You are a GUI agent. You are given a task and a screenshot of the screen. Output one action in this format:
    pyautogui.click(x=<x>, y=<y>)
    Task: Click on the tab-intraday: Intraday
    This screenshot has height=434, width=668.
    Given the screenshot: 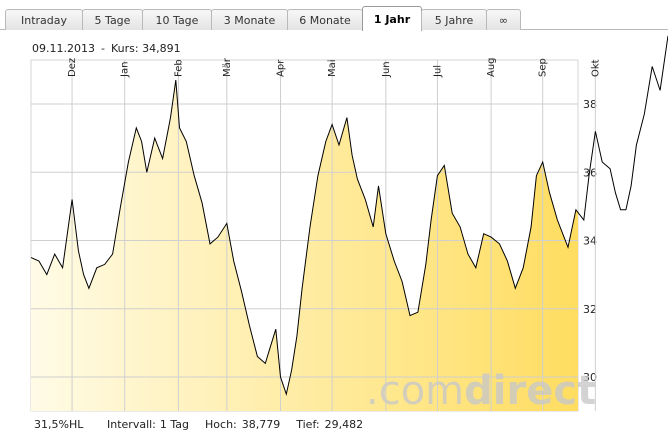 What is the action you would take?
    pyautogui.click(x=44, y=19)
    